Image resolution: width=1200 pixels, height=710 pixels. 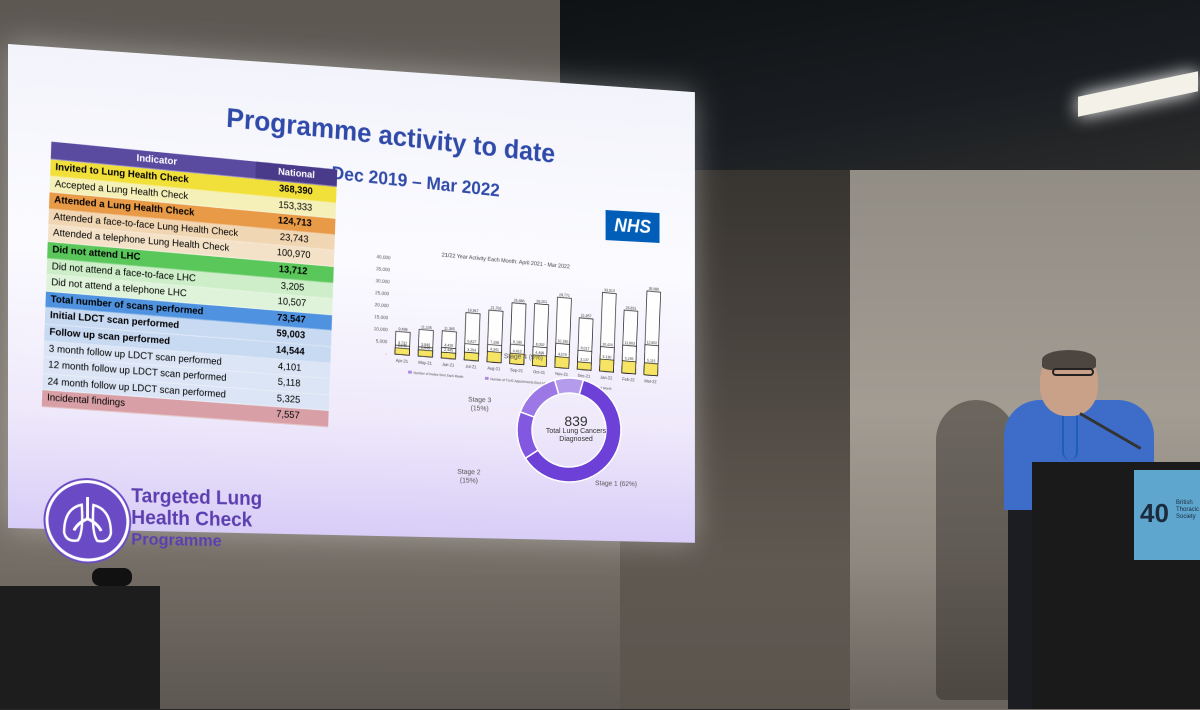 I want to click on podium-number: 40, so click(x=1154, y=513).